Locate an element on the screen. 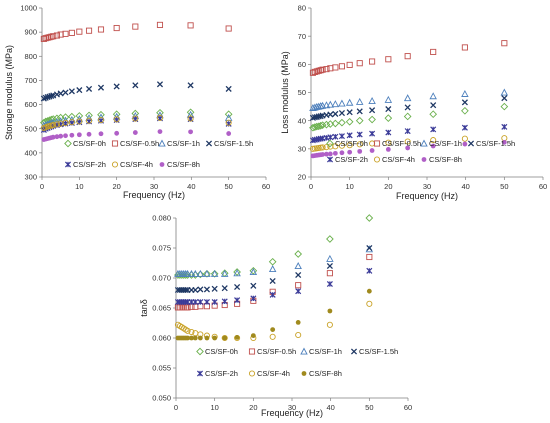 The image size is (550, 423). x-tick-label: 60 is located at coordinates (266, 186).